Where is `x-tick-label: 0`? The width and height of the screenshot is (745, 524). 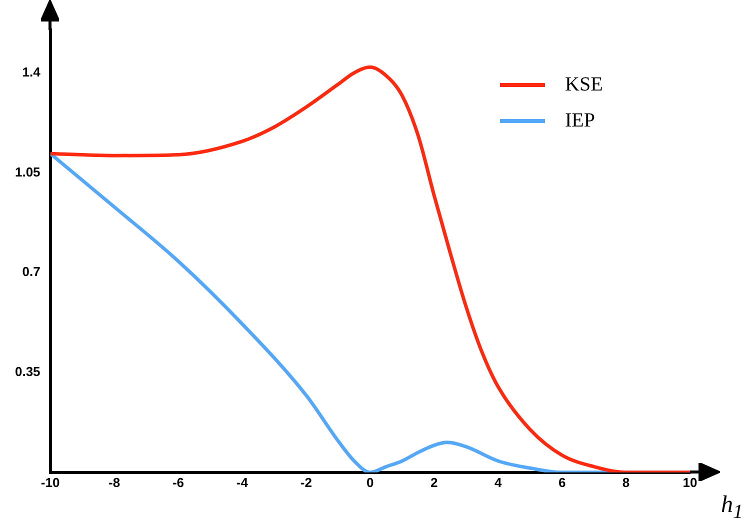
x-tick-label: 0 is located at coordinates (370, 482).